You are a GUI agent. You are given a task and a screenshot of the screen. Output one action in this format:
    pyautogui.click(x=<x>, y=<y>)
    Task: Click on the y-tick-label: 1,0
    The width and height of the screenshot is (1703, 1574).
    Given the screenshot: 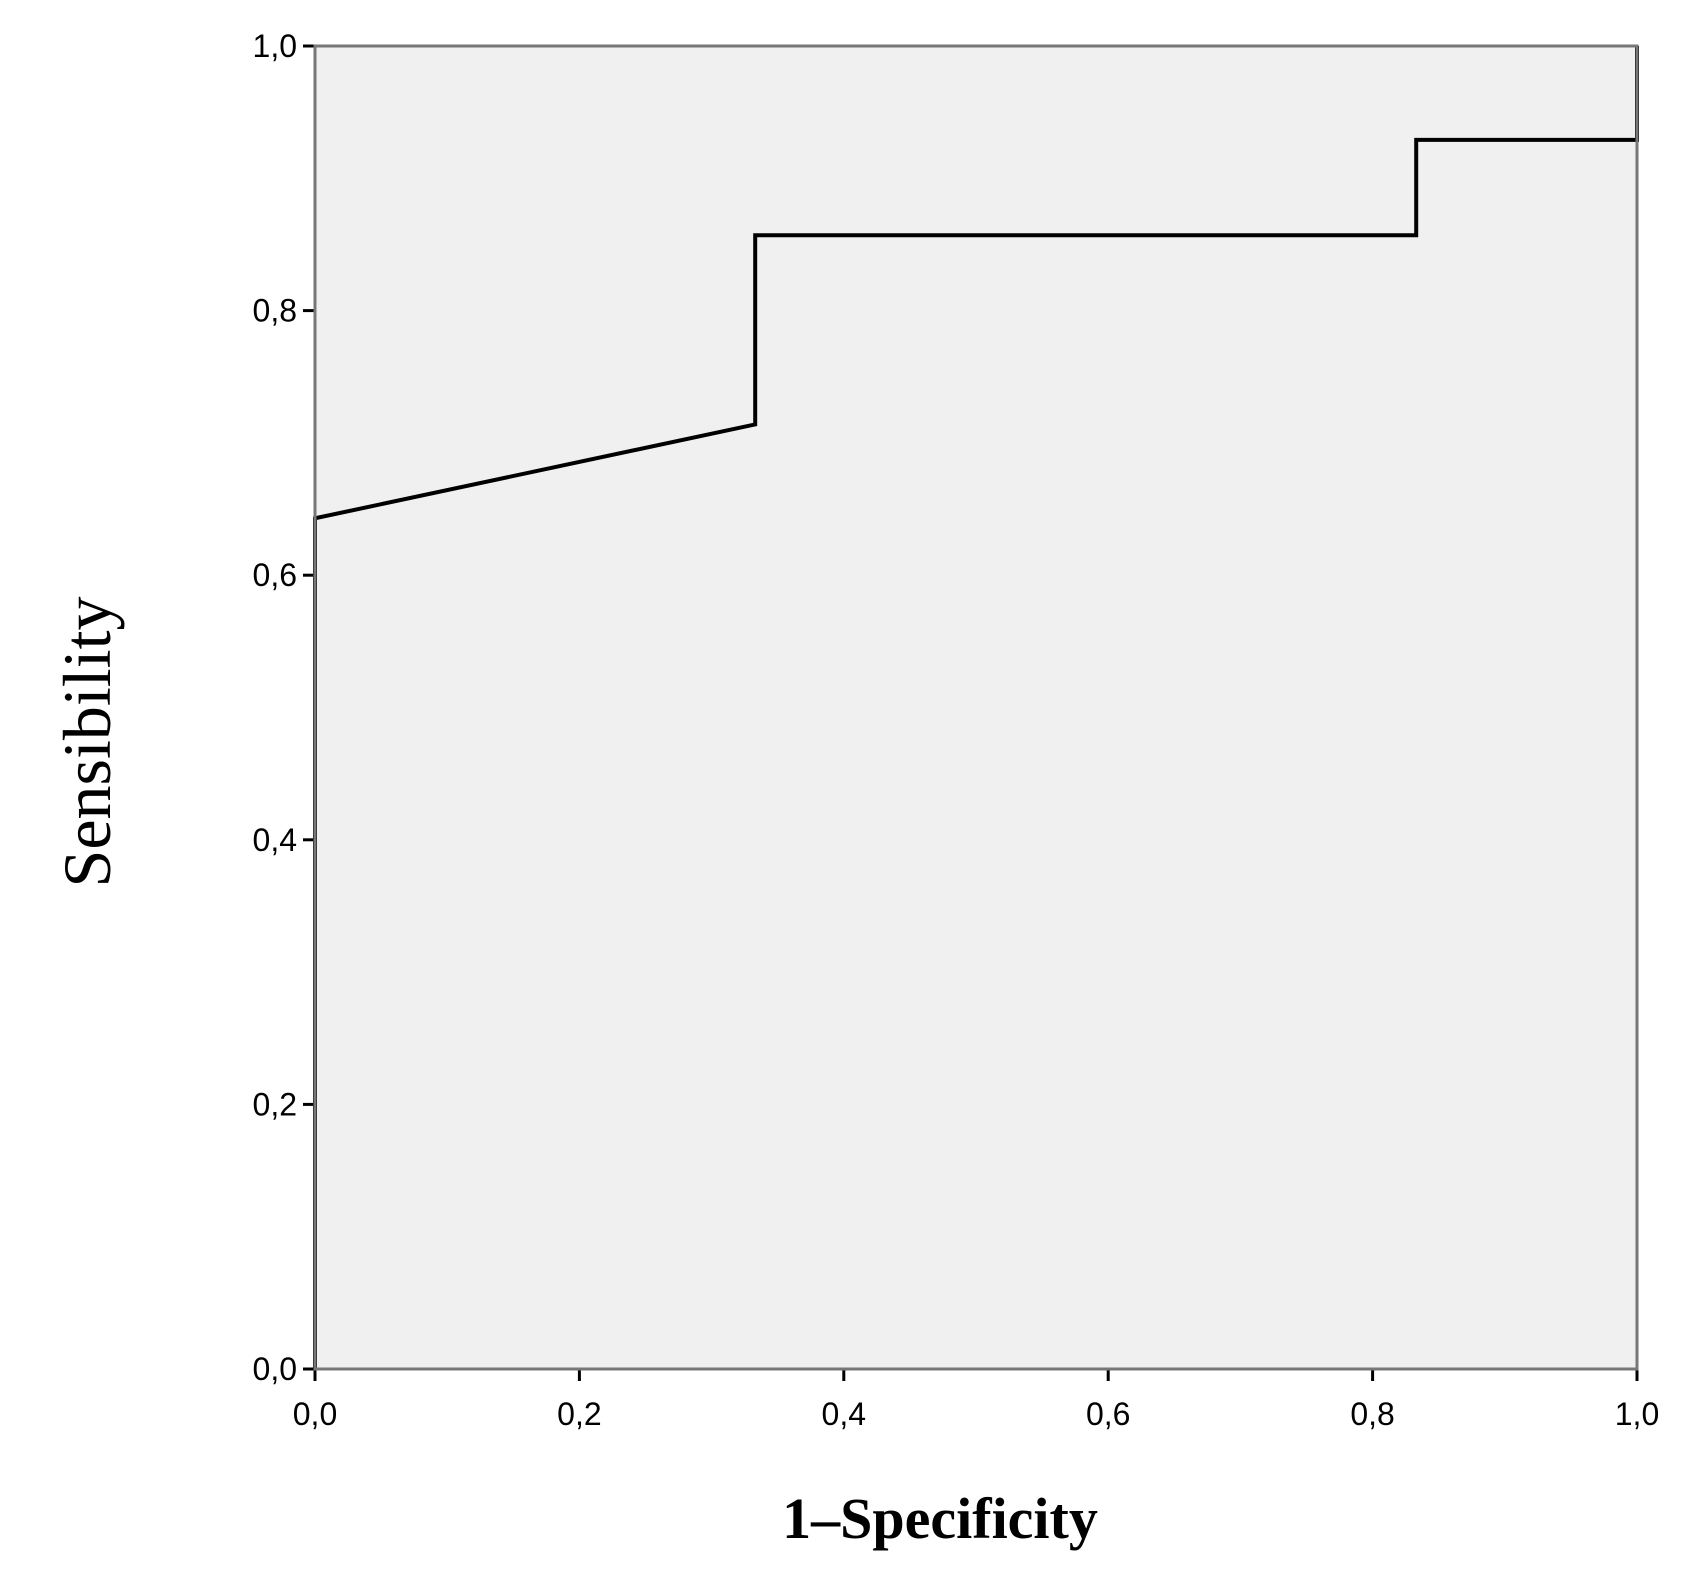 What is the action you would take?
    pyautogui.click(x=275, y=46)
    